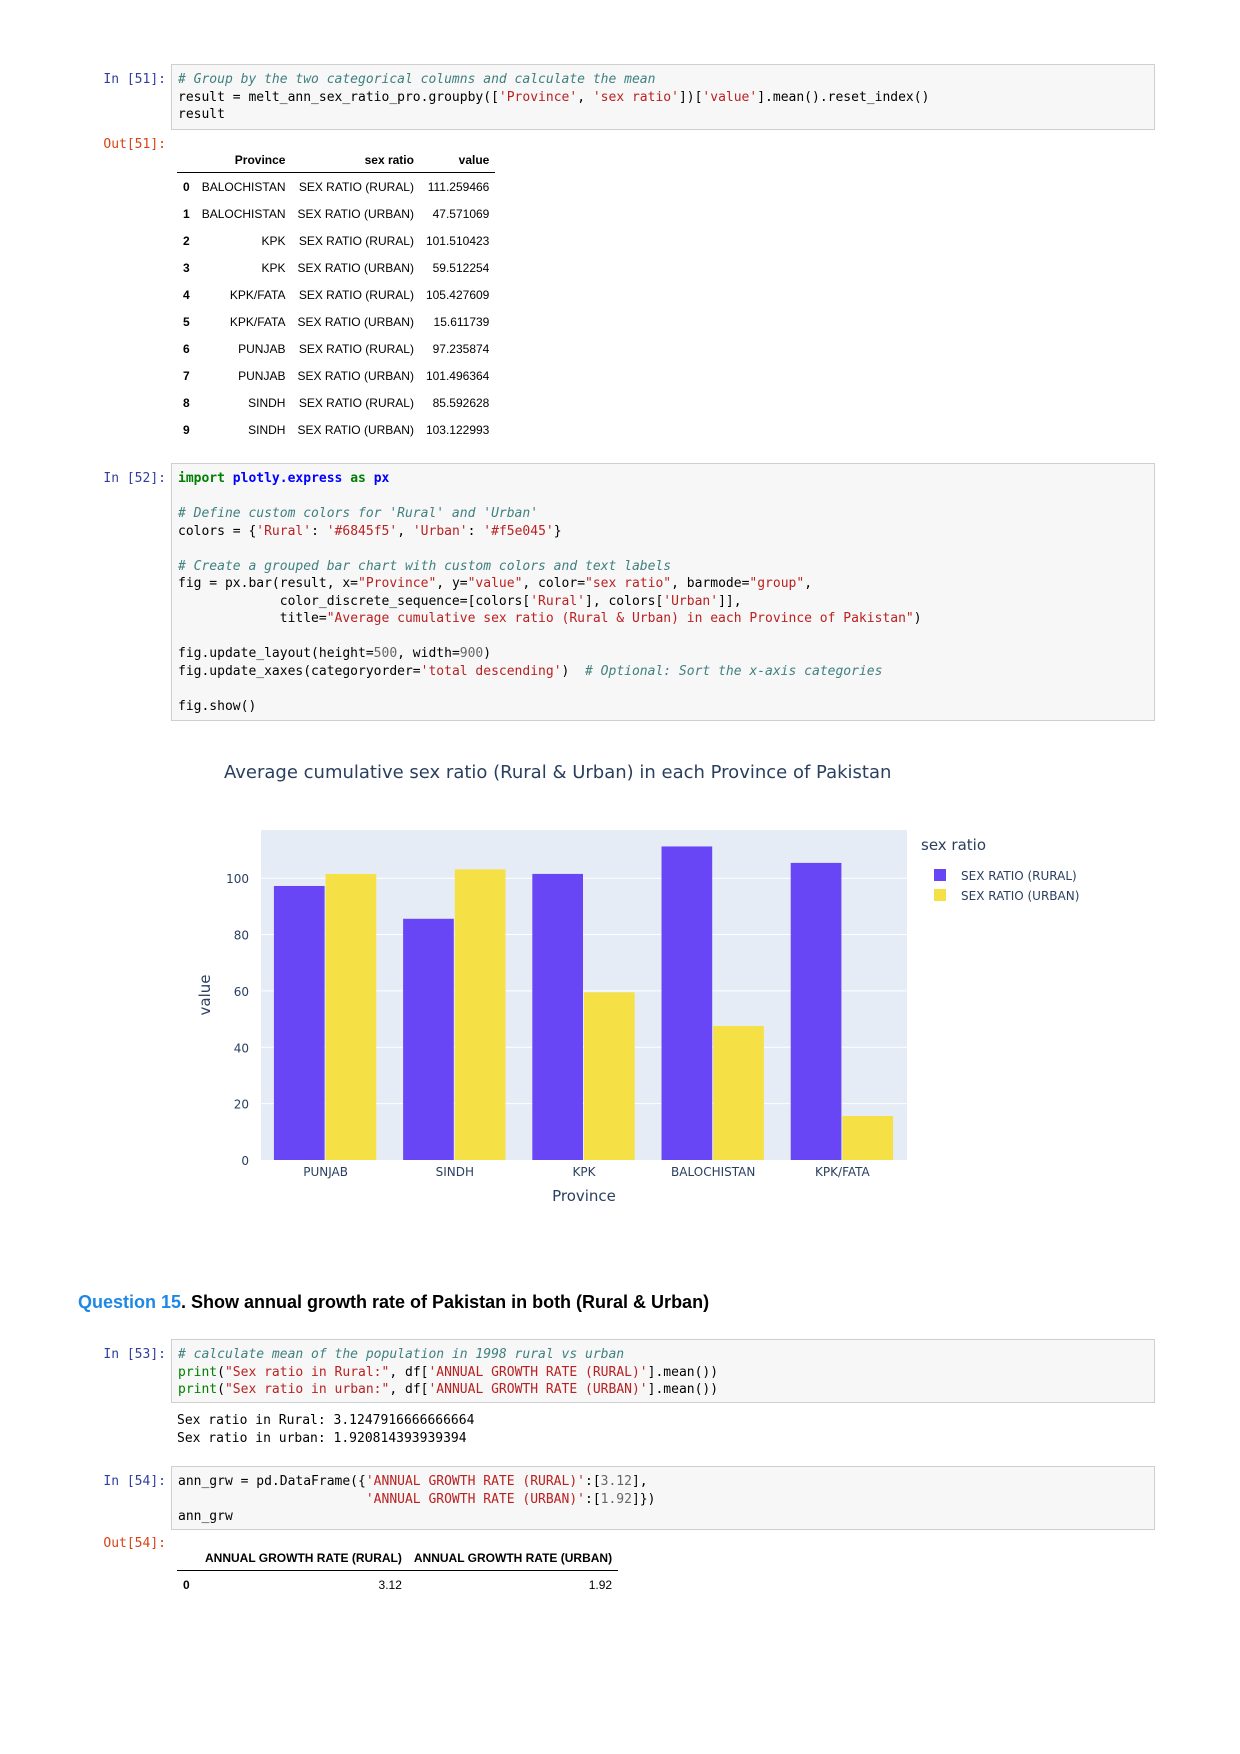 Image resolution: width=1240 pixels, height=1754 pixels. I want to click on x-tick-label: BALOCHISTAN, so click(713, 1172).